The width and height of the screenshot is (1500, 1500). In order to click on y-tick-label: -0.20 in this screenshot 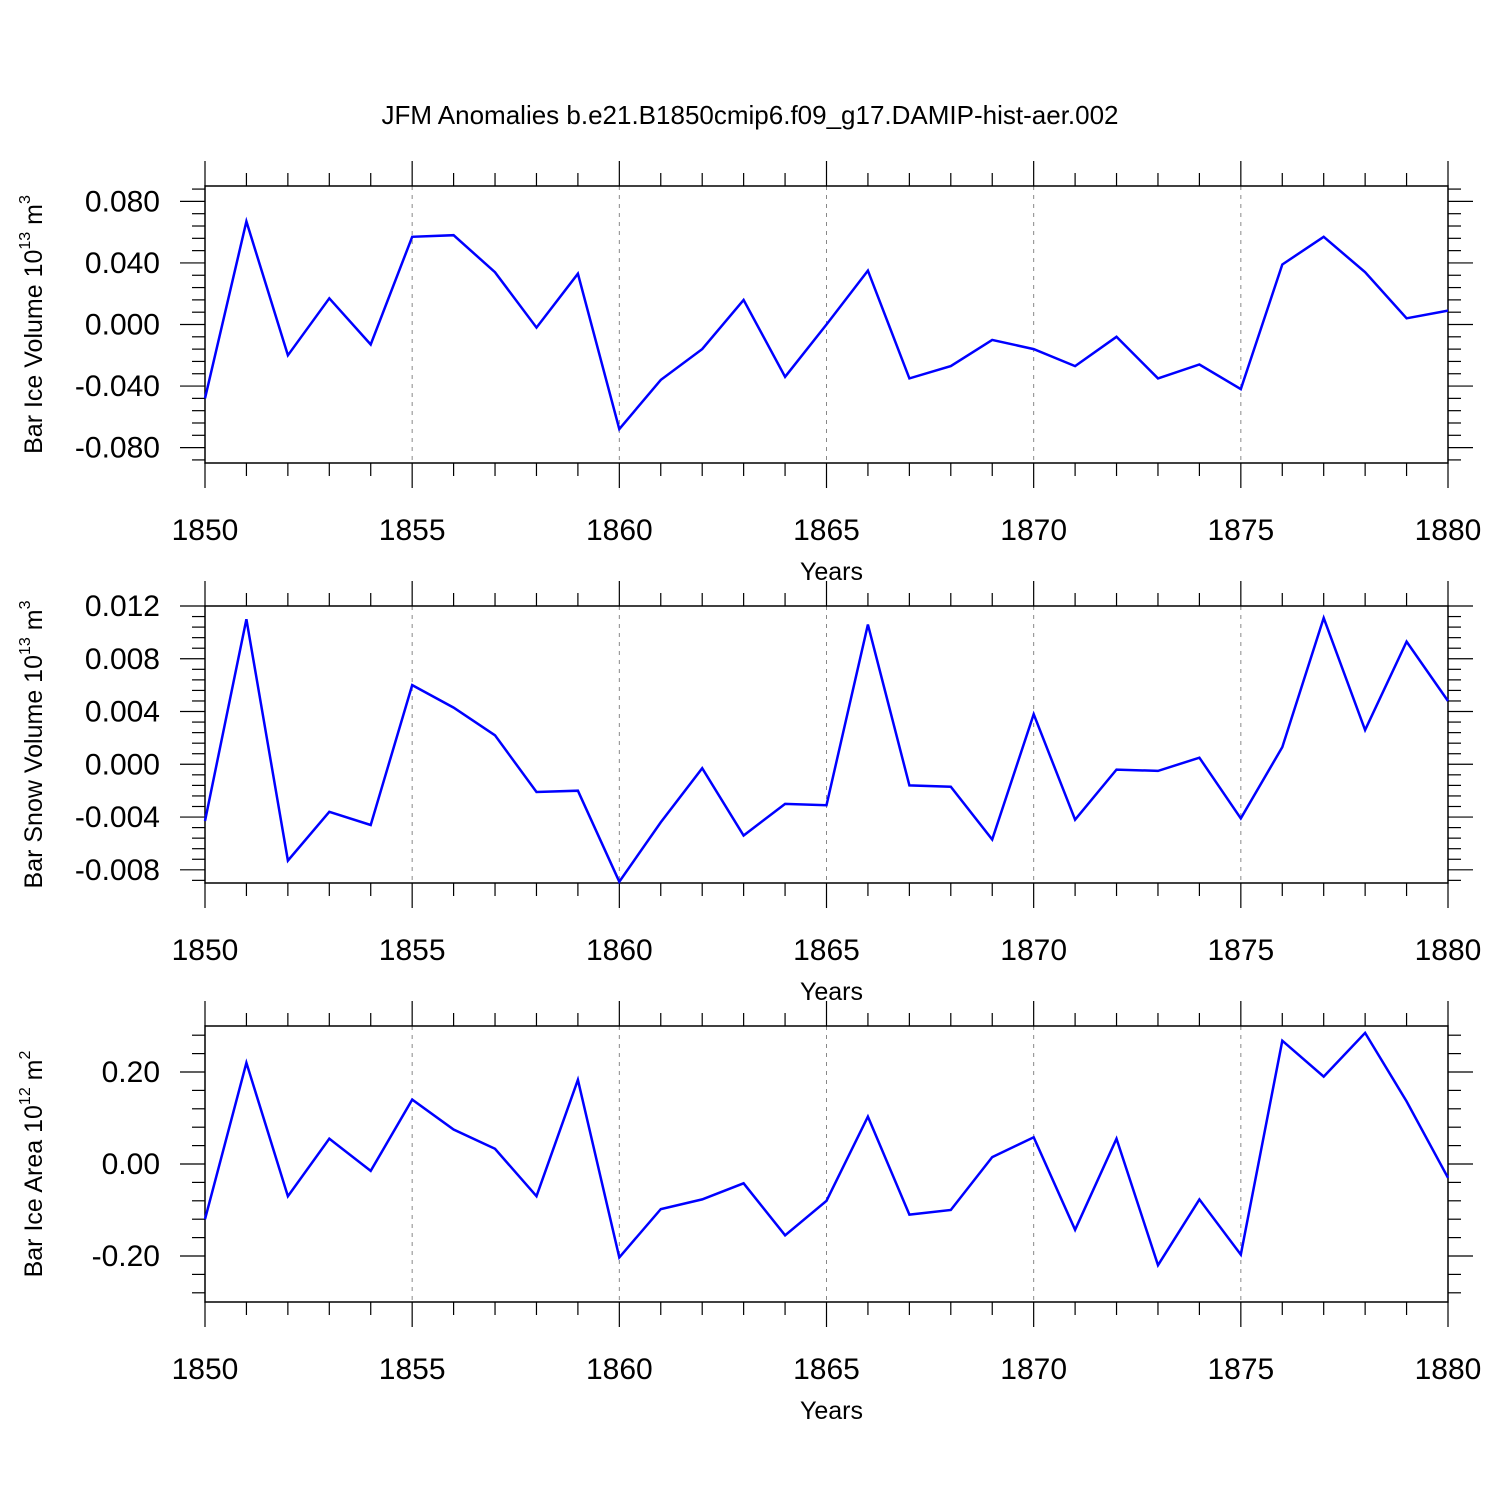, I will do `click(126, 1256)`.